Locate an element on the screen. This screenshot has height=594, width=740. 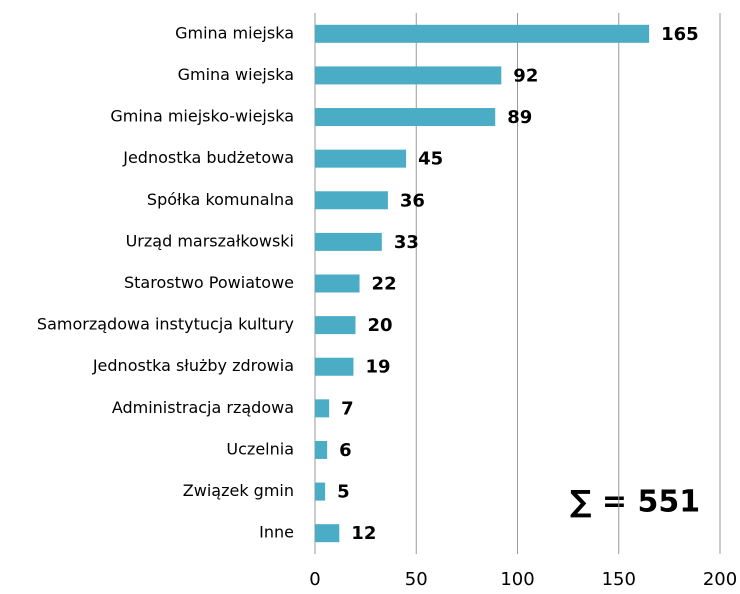
value-label: 19 is located at coordinates (377, 367).